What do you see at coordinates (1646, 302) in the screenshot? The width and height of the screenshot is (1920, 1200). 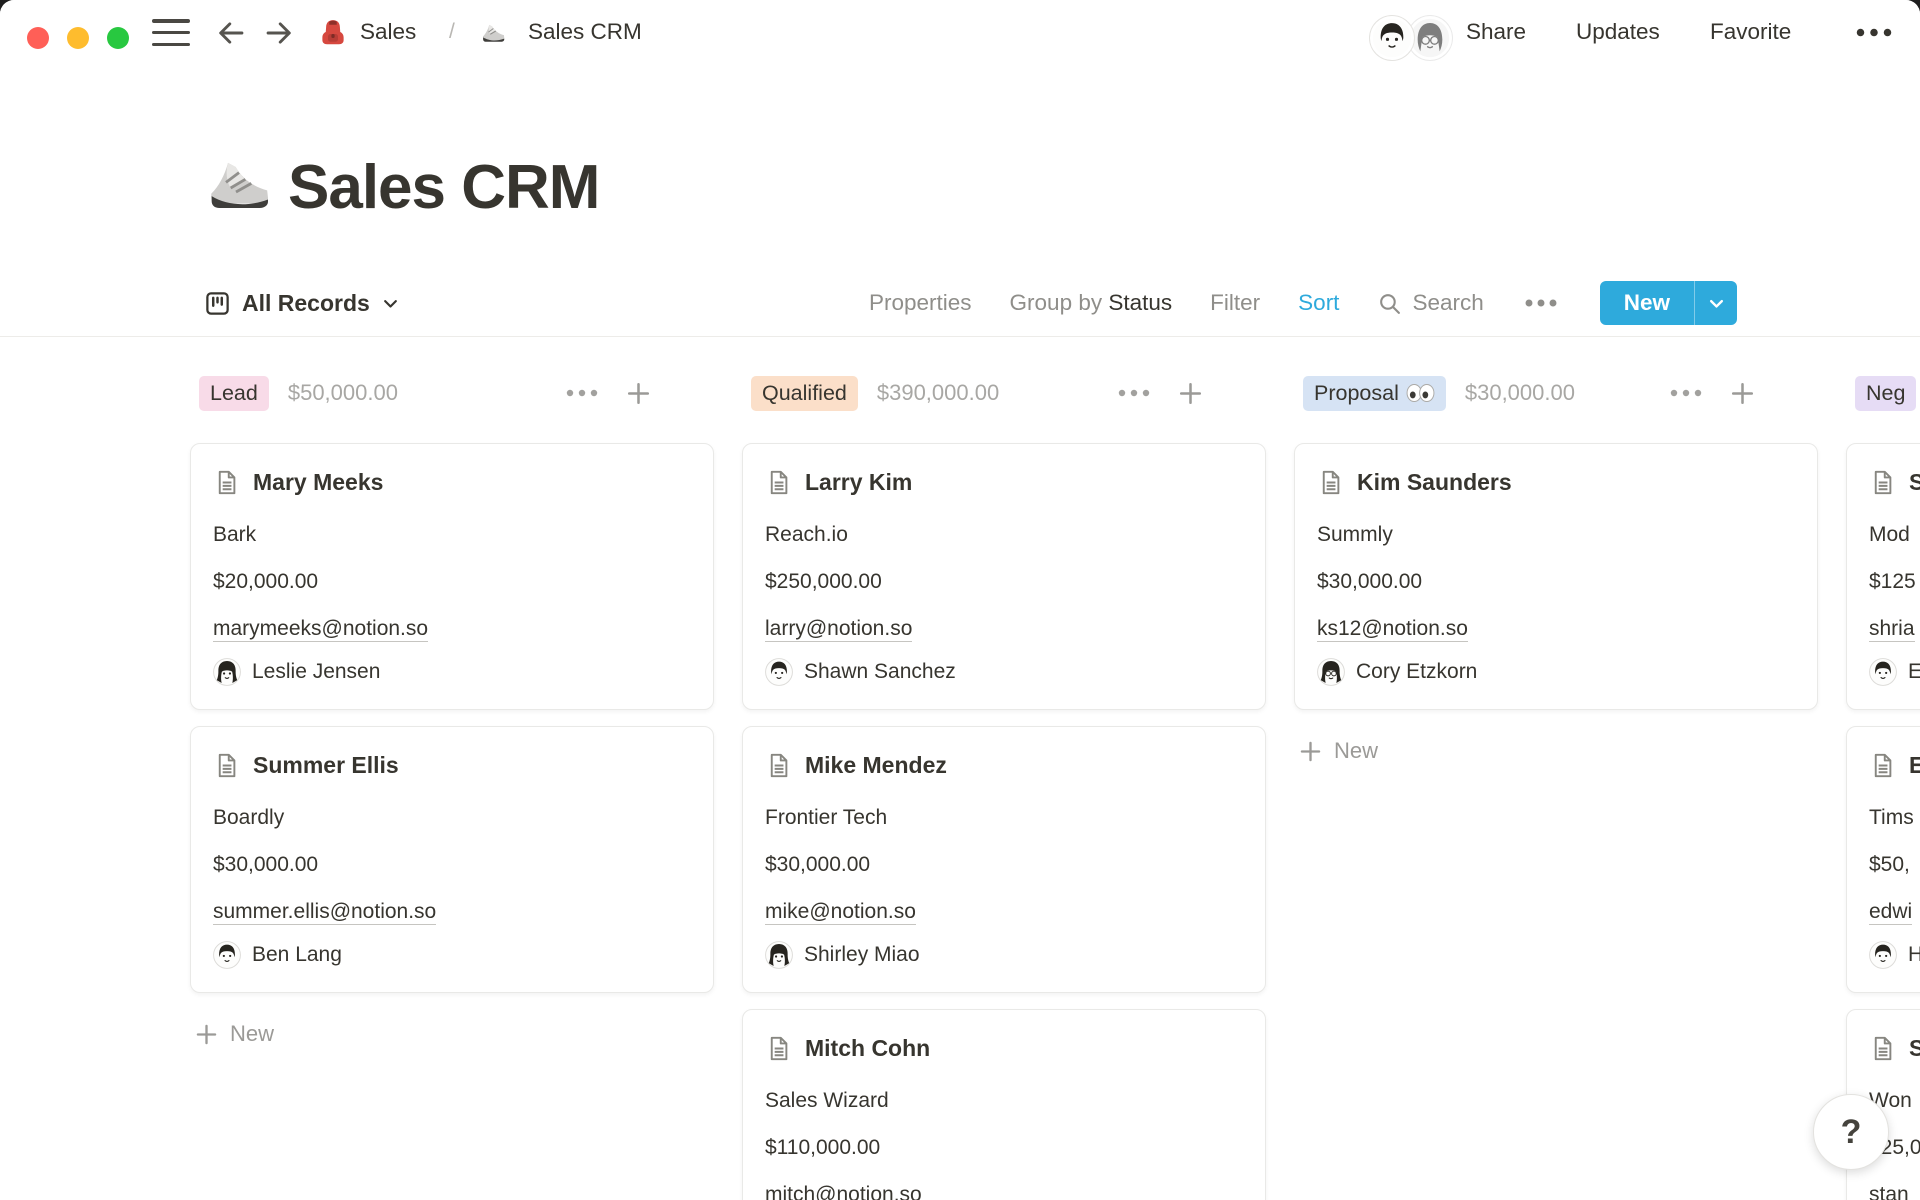 I see `new-record-button: New` at bounding box center [1646, 302].